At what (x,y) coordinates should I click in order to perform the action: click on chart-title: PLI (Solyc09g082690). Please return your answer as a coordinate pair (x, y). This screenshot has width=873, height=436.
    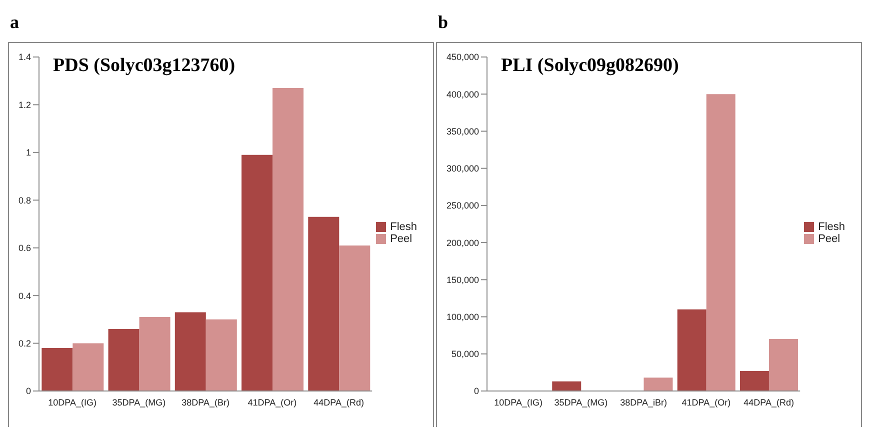
    Looking at the image, I should click on (590, 66).